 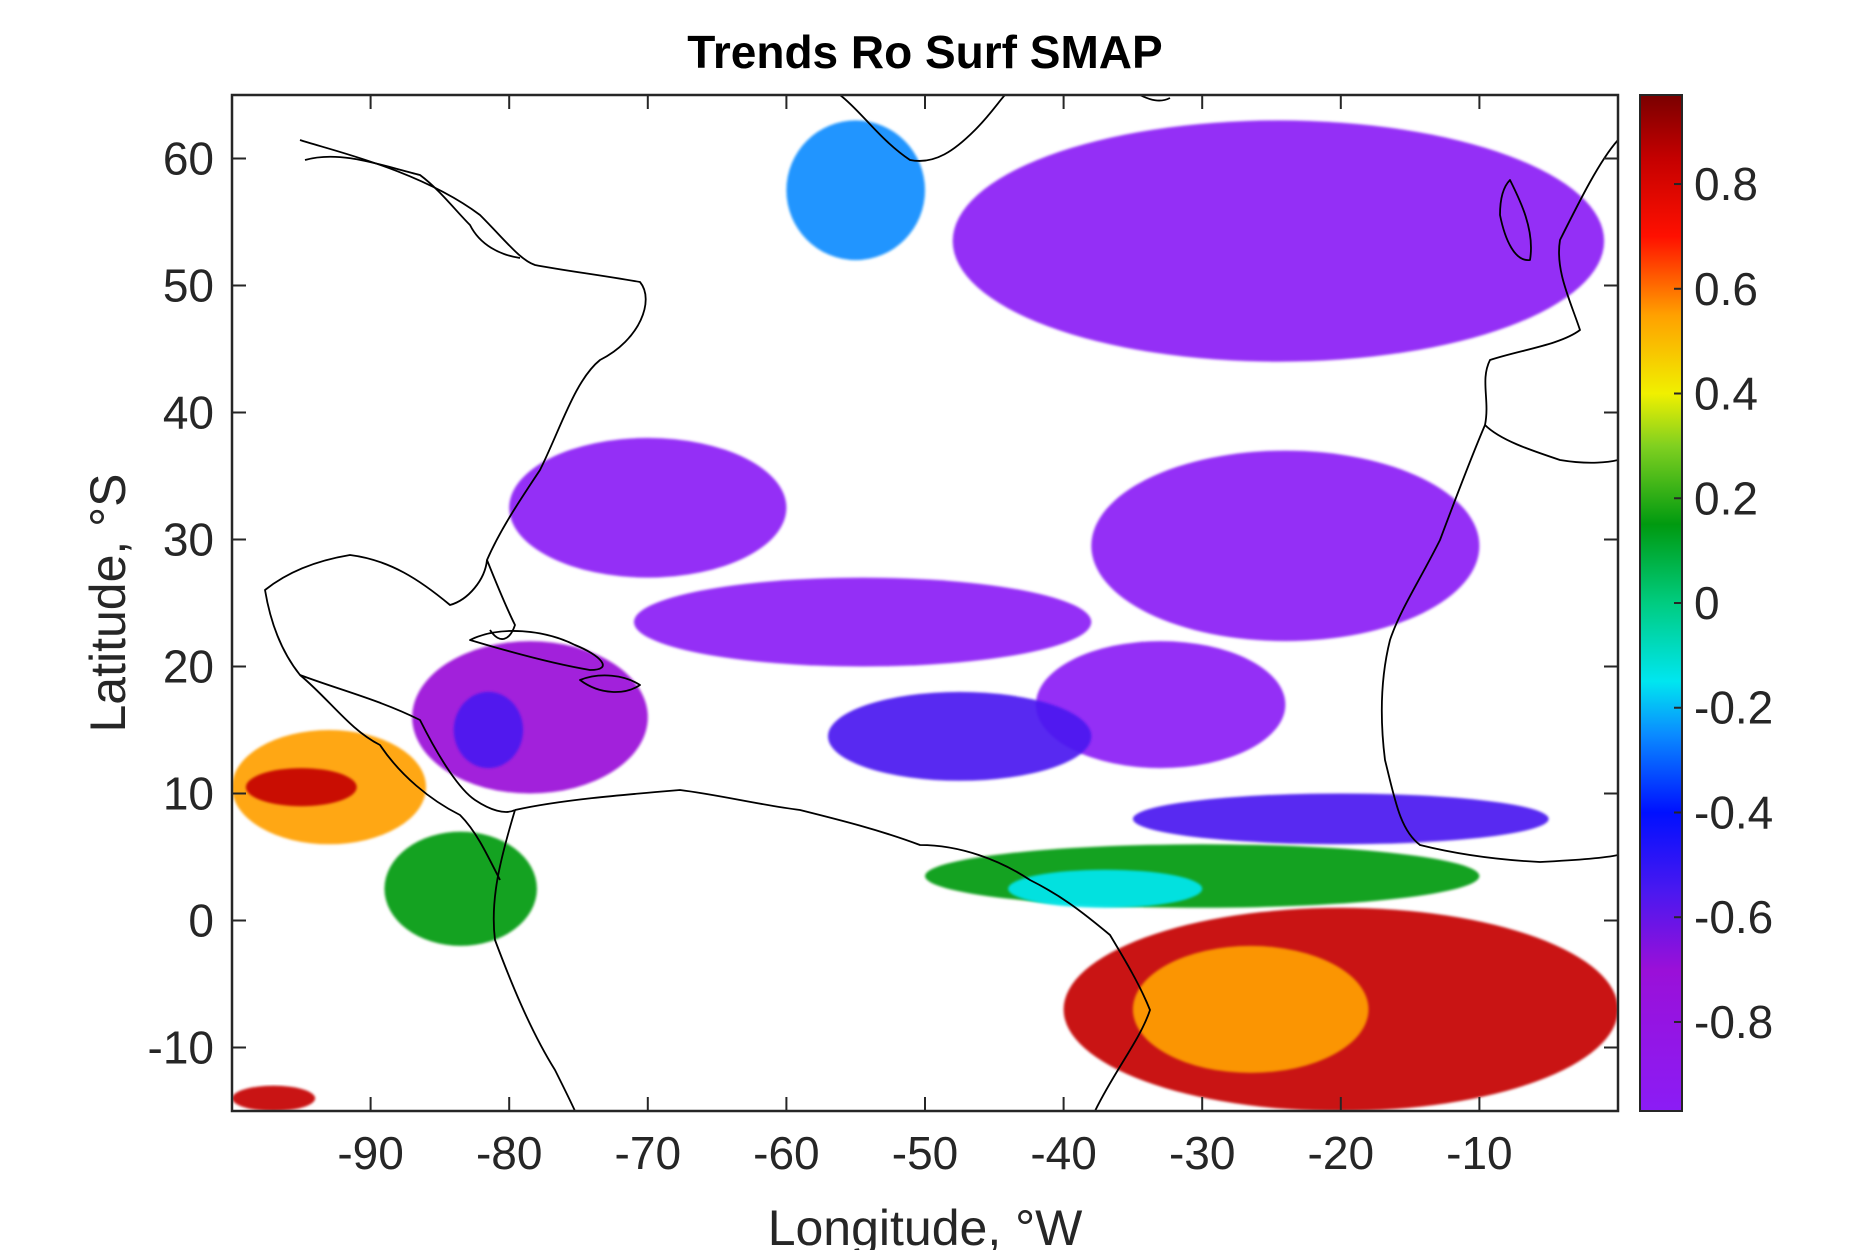 I want to click on y-axis-label: Latitude, °S, so click(x=108, y=602).